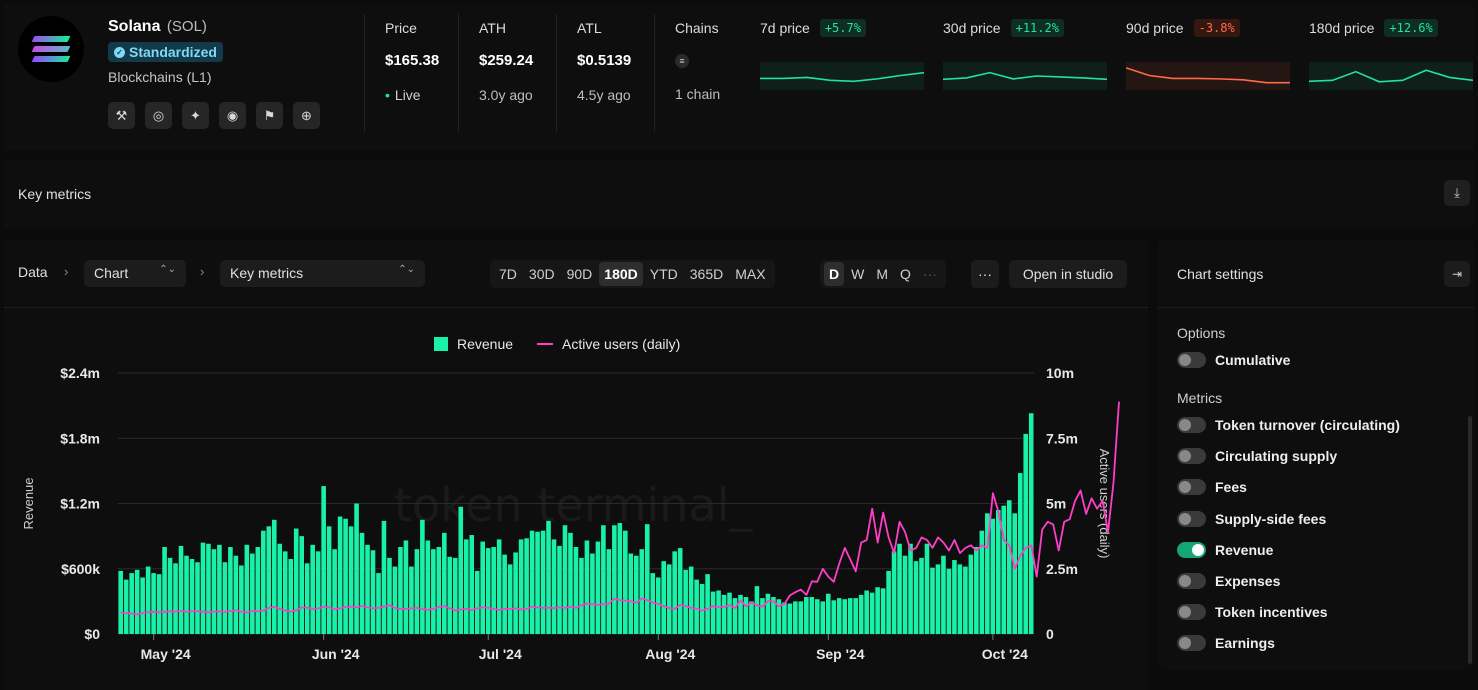  What do you see at coordinates (1226, 643) in the screenshot?
I see `metric-earnings: Earnings` at bounding box center [1226, 643].